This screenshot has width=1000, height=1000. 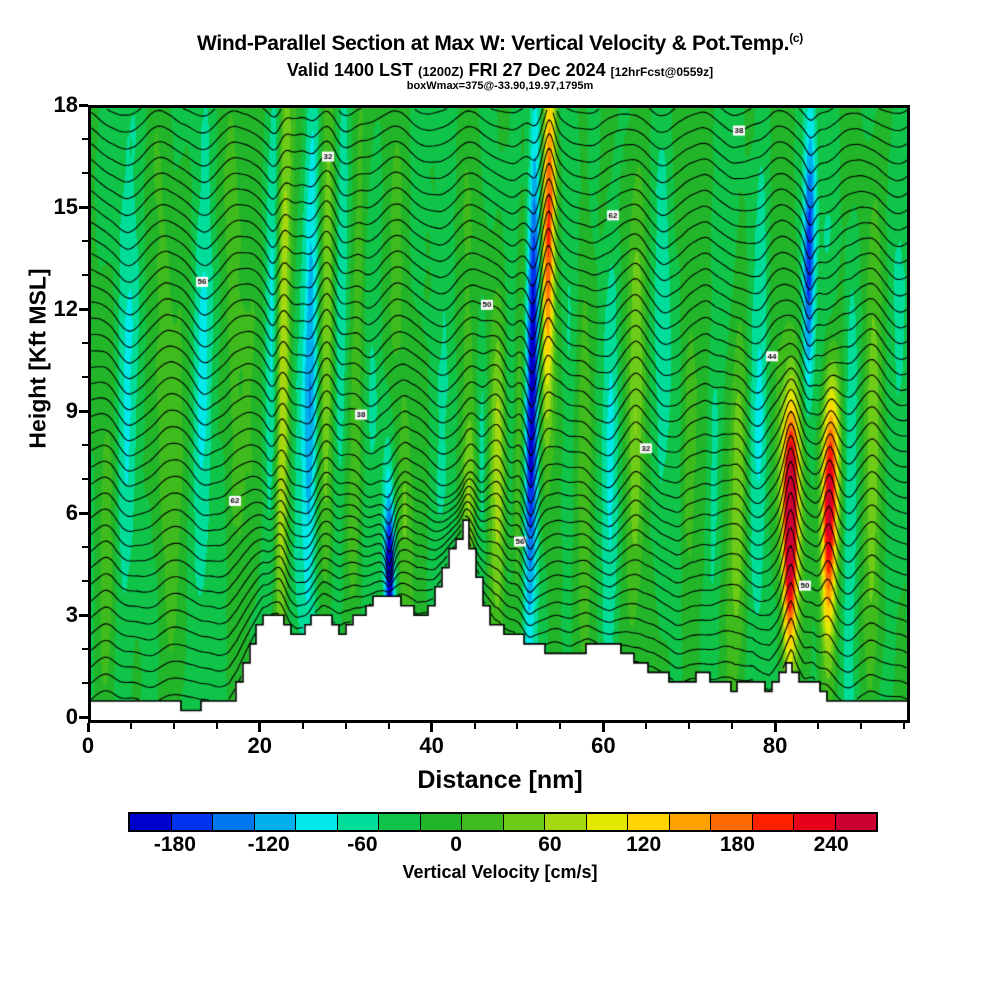 What do you see at coordinates (500, 872) in the screenshot?
I see `colorbar-title: Vertical Velocity [cm/s]` at bounding box center [500, 872].